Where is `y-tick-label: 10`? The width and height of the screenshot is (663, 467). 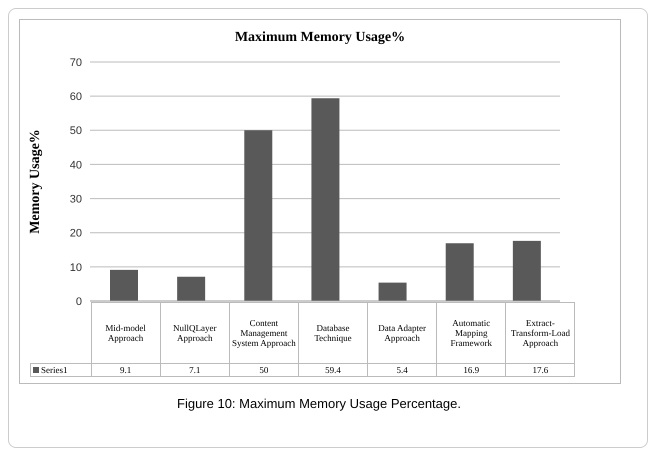
y-tick-label: 10 is located at coordinates (76, 268).